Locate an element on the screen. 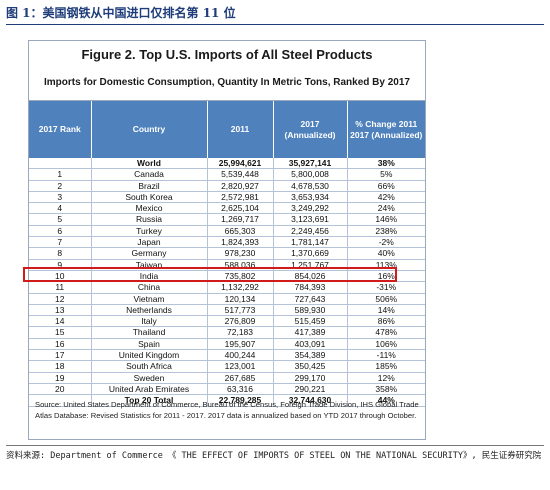 This screenshot has height=490, width=550. cell-2011: 25,994,621 is located at coordinates (239, 164).